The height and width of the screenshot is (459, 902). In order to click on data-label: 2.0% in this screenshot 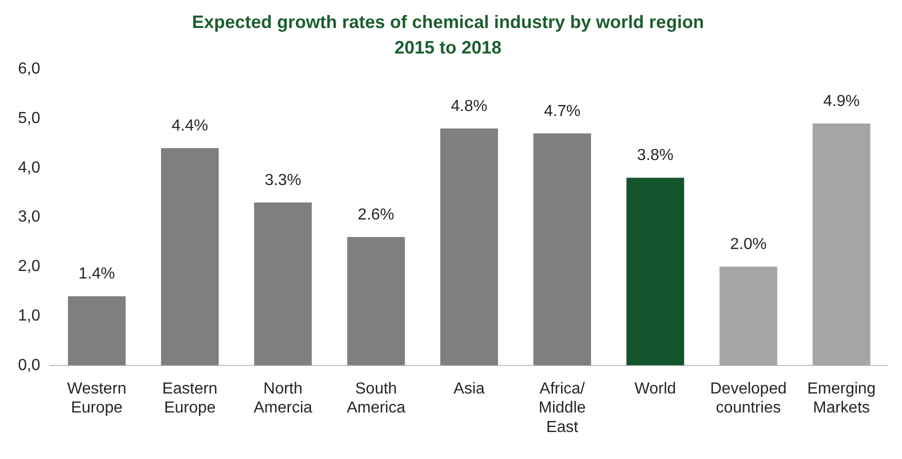, I will do `click(748, 245)`.